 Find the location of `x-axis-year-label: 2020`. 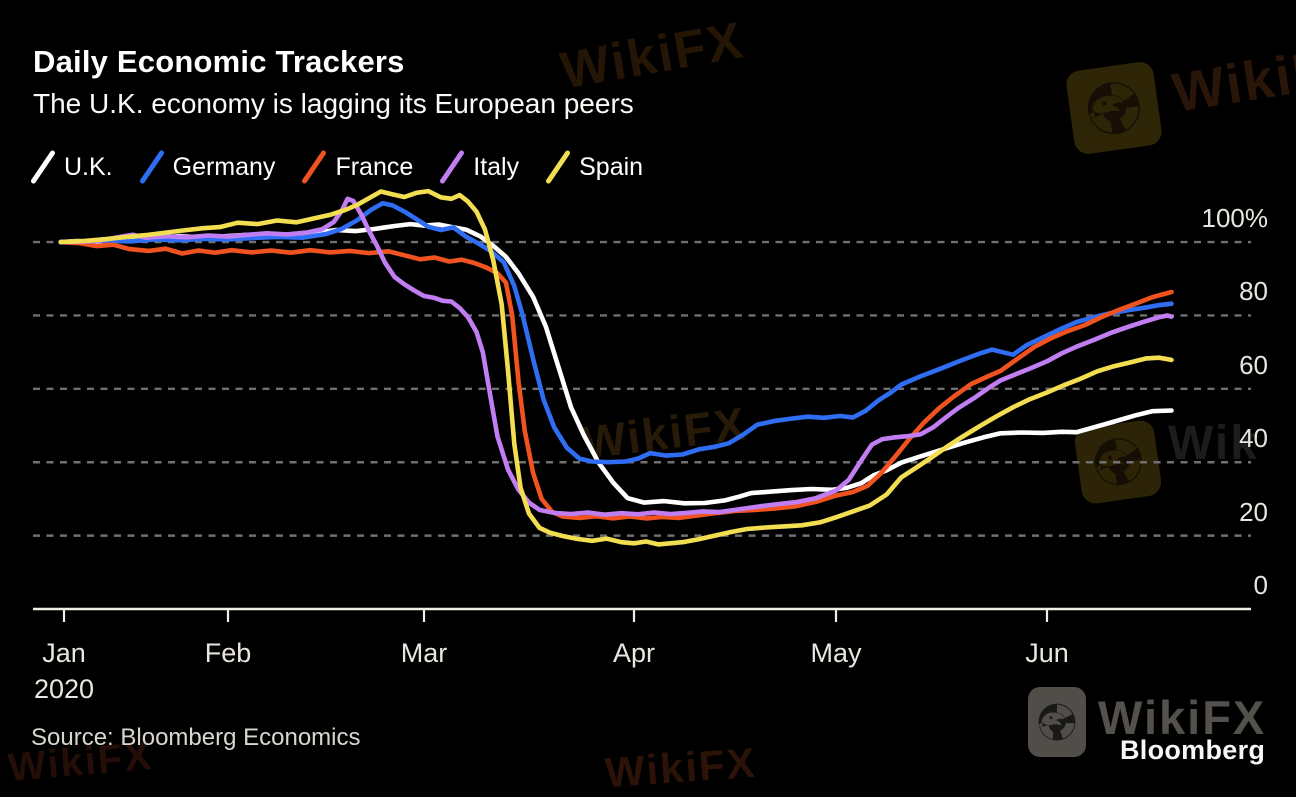

x-axis-year-label: 2020 is located at coordinates (64, 689).